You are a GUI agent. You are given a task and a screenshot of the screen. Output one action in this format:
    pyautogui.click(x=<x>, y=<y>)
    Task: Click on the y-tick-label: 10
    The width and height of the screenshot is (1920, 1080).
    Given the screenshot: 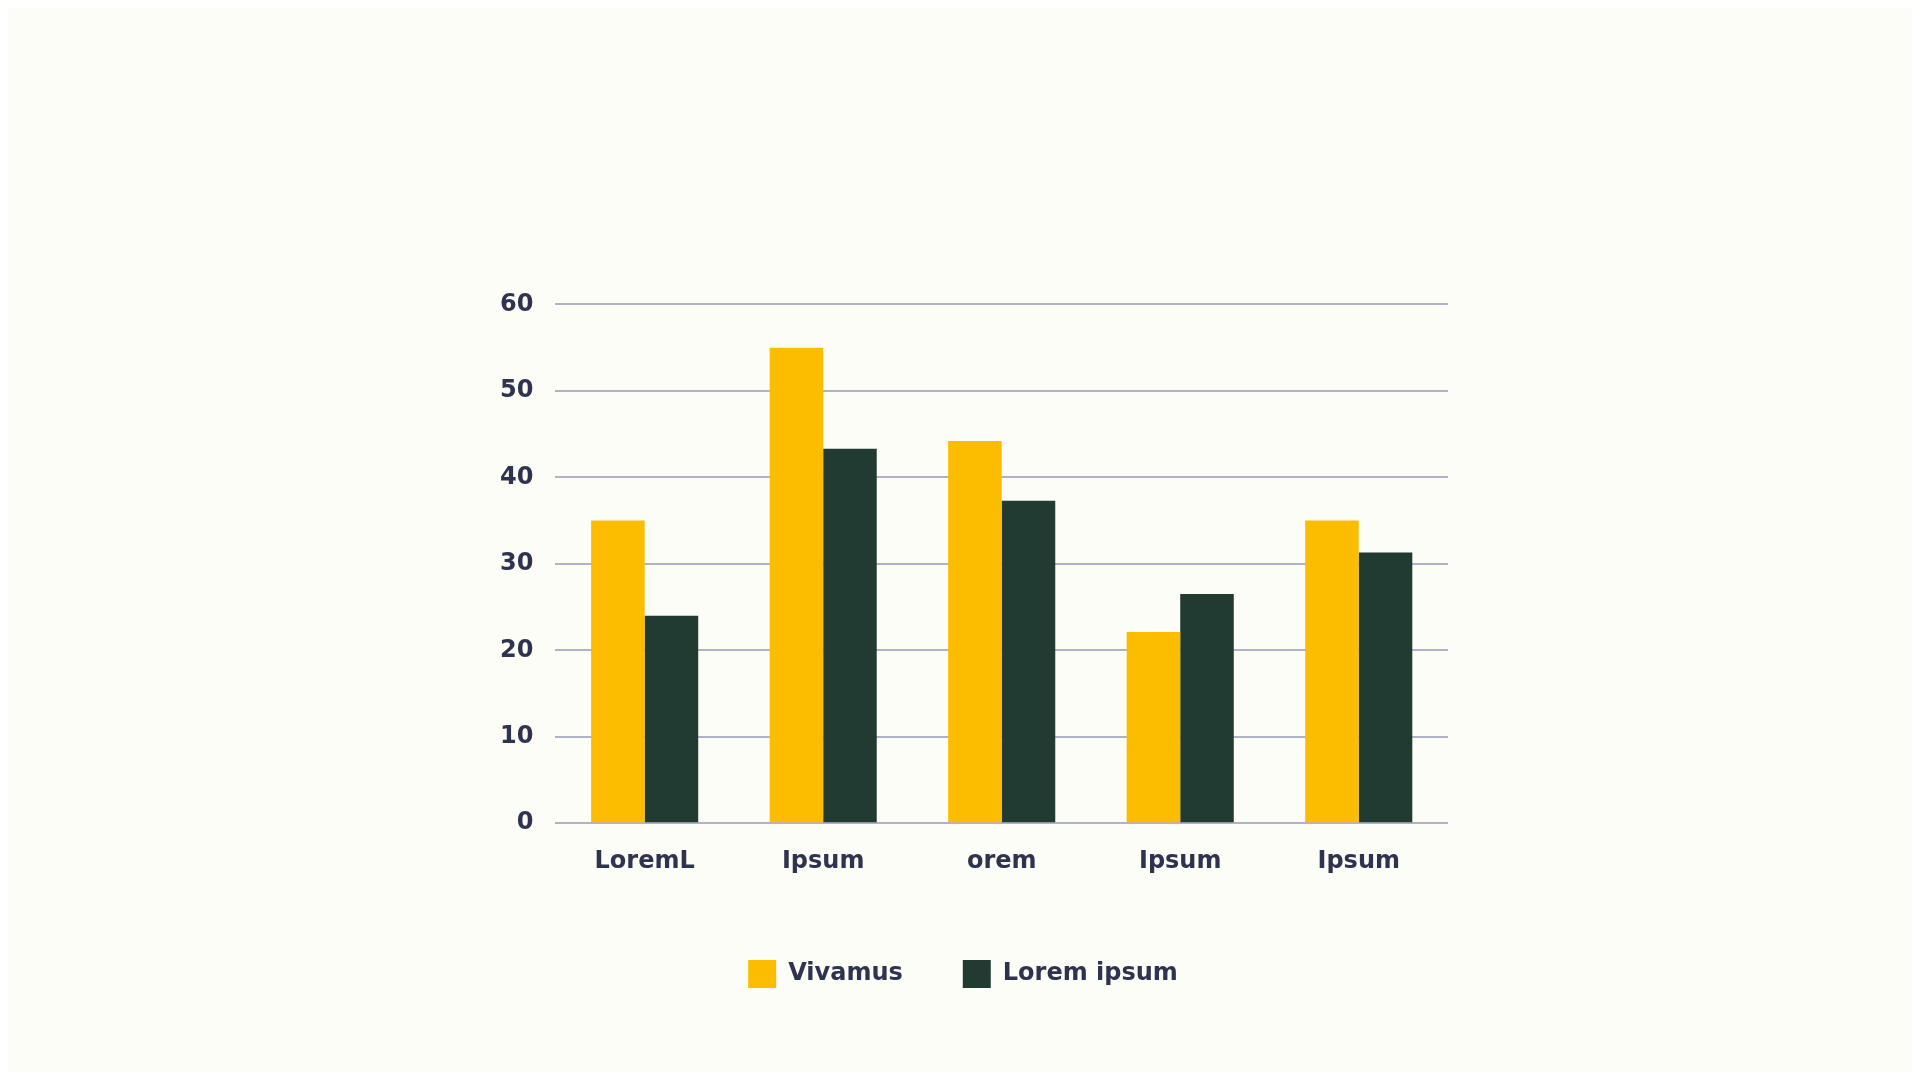 What is the action you would take?
    pyautogui.click(x=516, y=734)
    